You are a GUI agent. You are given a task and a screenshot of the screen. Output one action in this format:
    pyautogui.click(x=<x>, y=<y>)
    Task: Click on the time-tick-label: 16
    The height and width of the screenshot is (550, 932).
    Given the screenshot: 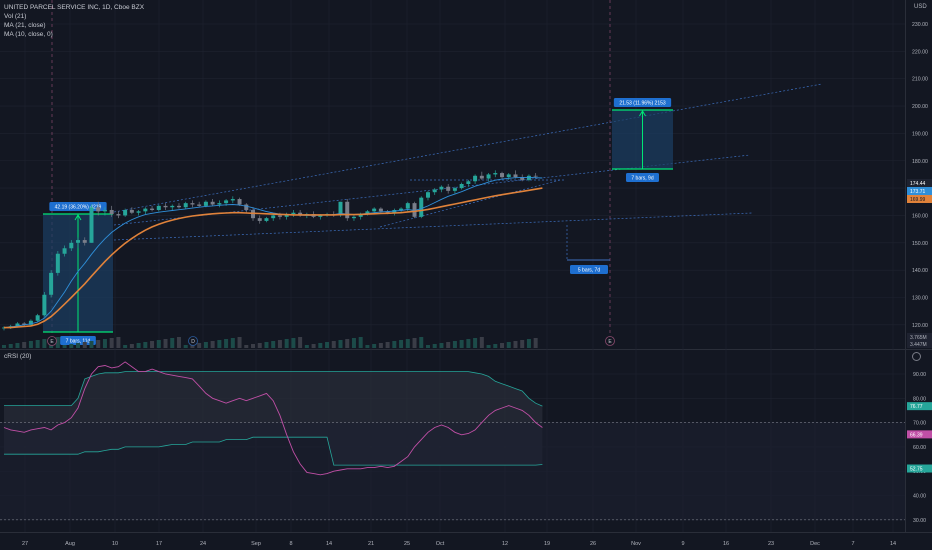 What is the action you would take?
    pyautogui.click(x=726, y=544)
    